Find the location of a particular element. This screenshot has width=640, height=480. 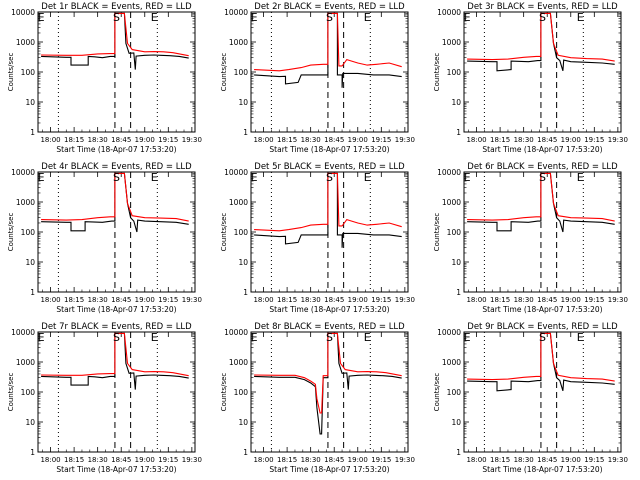

y-axis-label: Counts/sec is located at coordinates (224, 232).